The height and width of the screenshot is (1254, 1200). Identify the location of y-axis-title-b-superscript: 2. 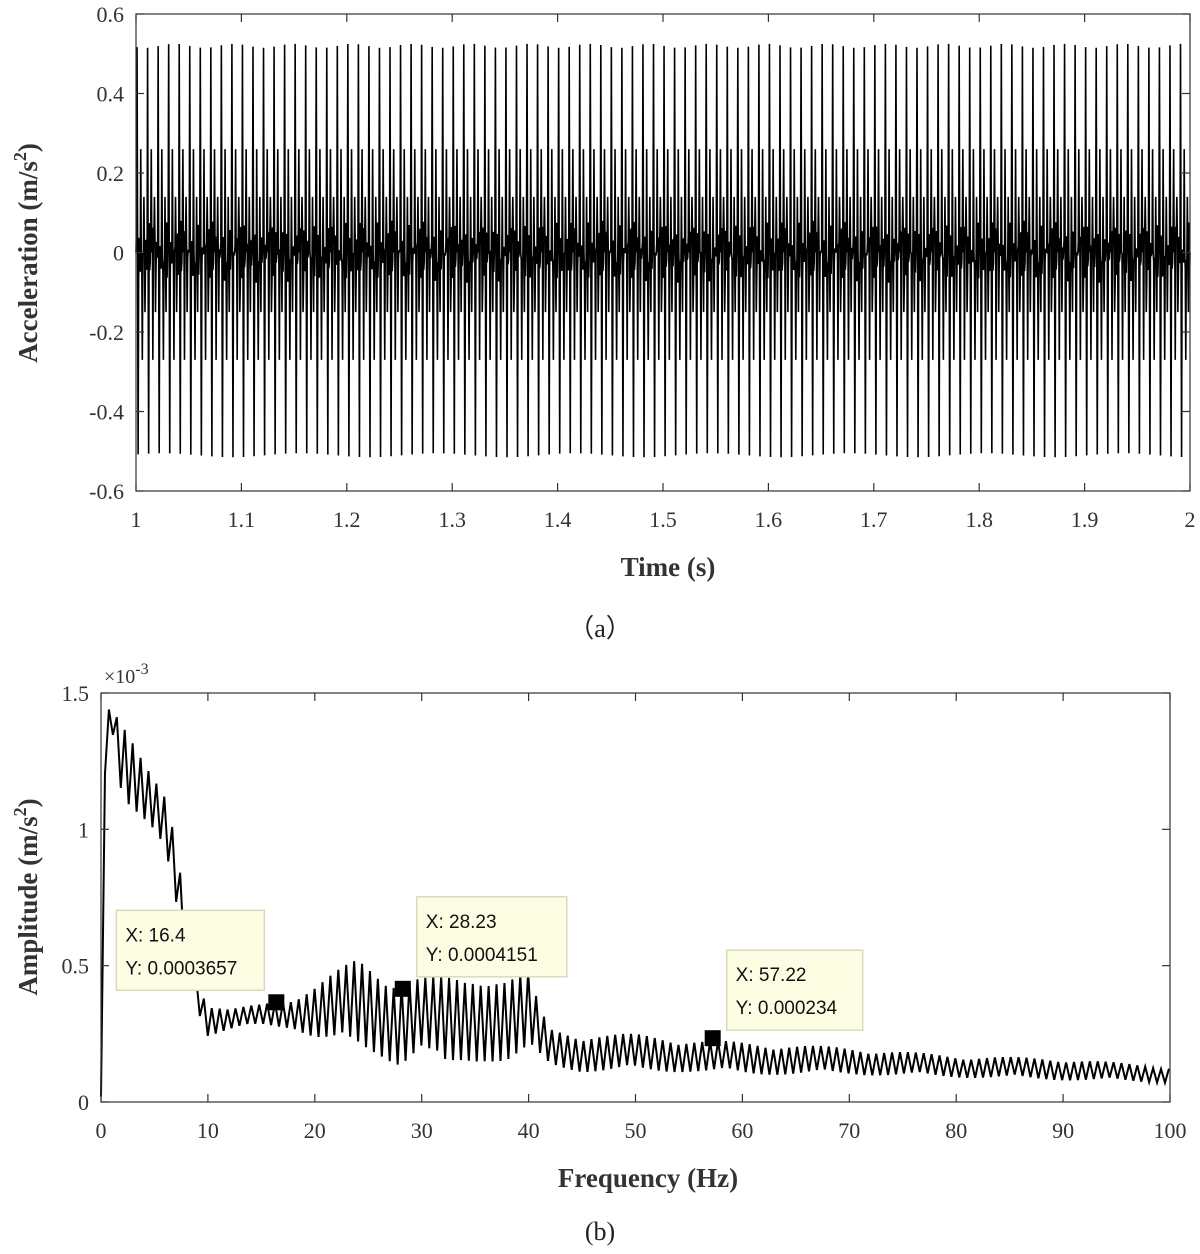
(20, 811).